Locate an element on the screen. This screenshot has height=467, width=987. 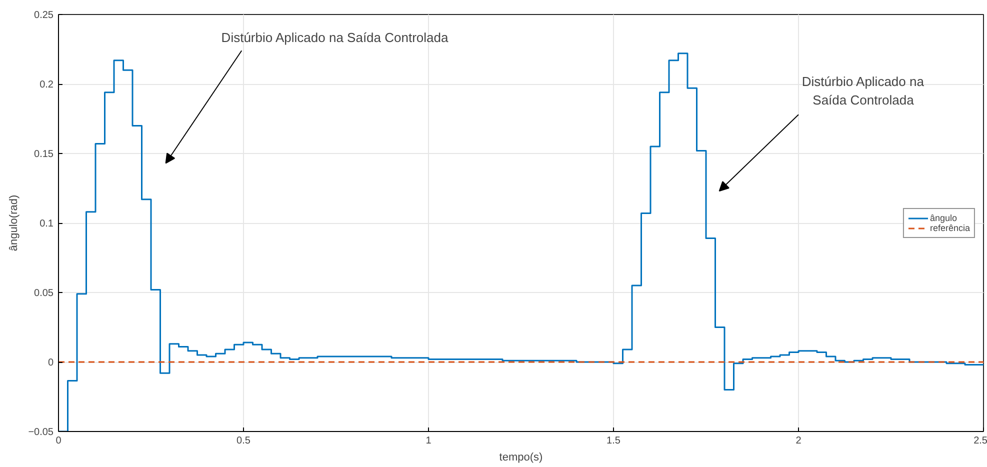
legend-label: ângulo is located at coordinates (943, 217).